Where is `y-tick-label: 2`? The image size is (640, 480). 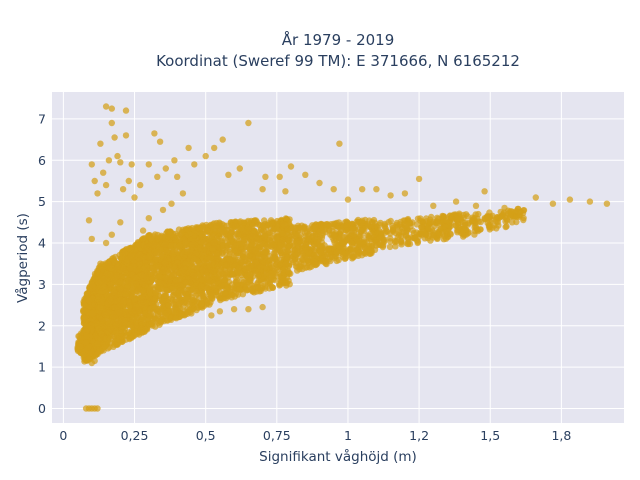
y-tick-label: 2 is located at coordinates (42, 325).